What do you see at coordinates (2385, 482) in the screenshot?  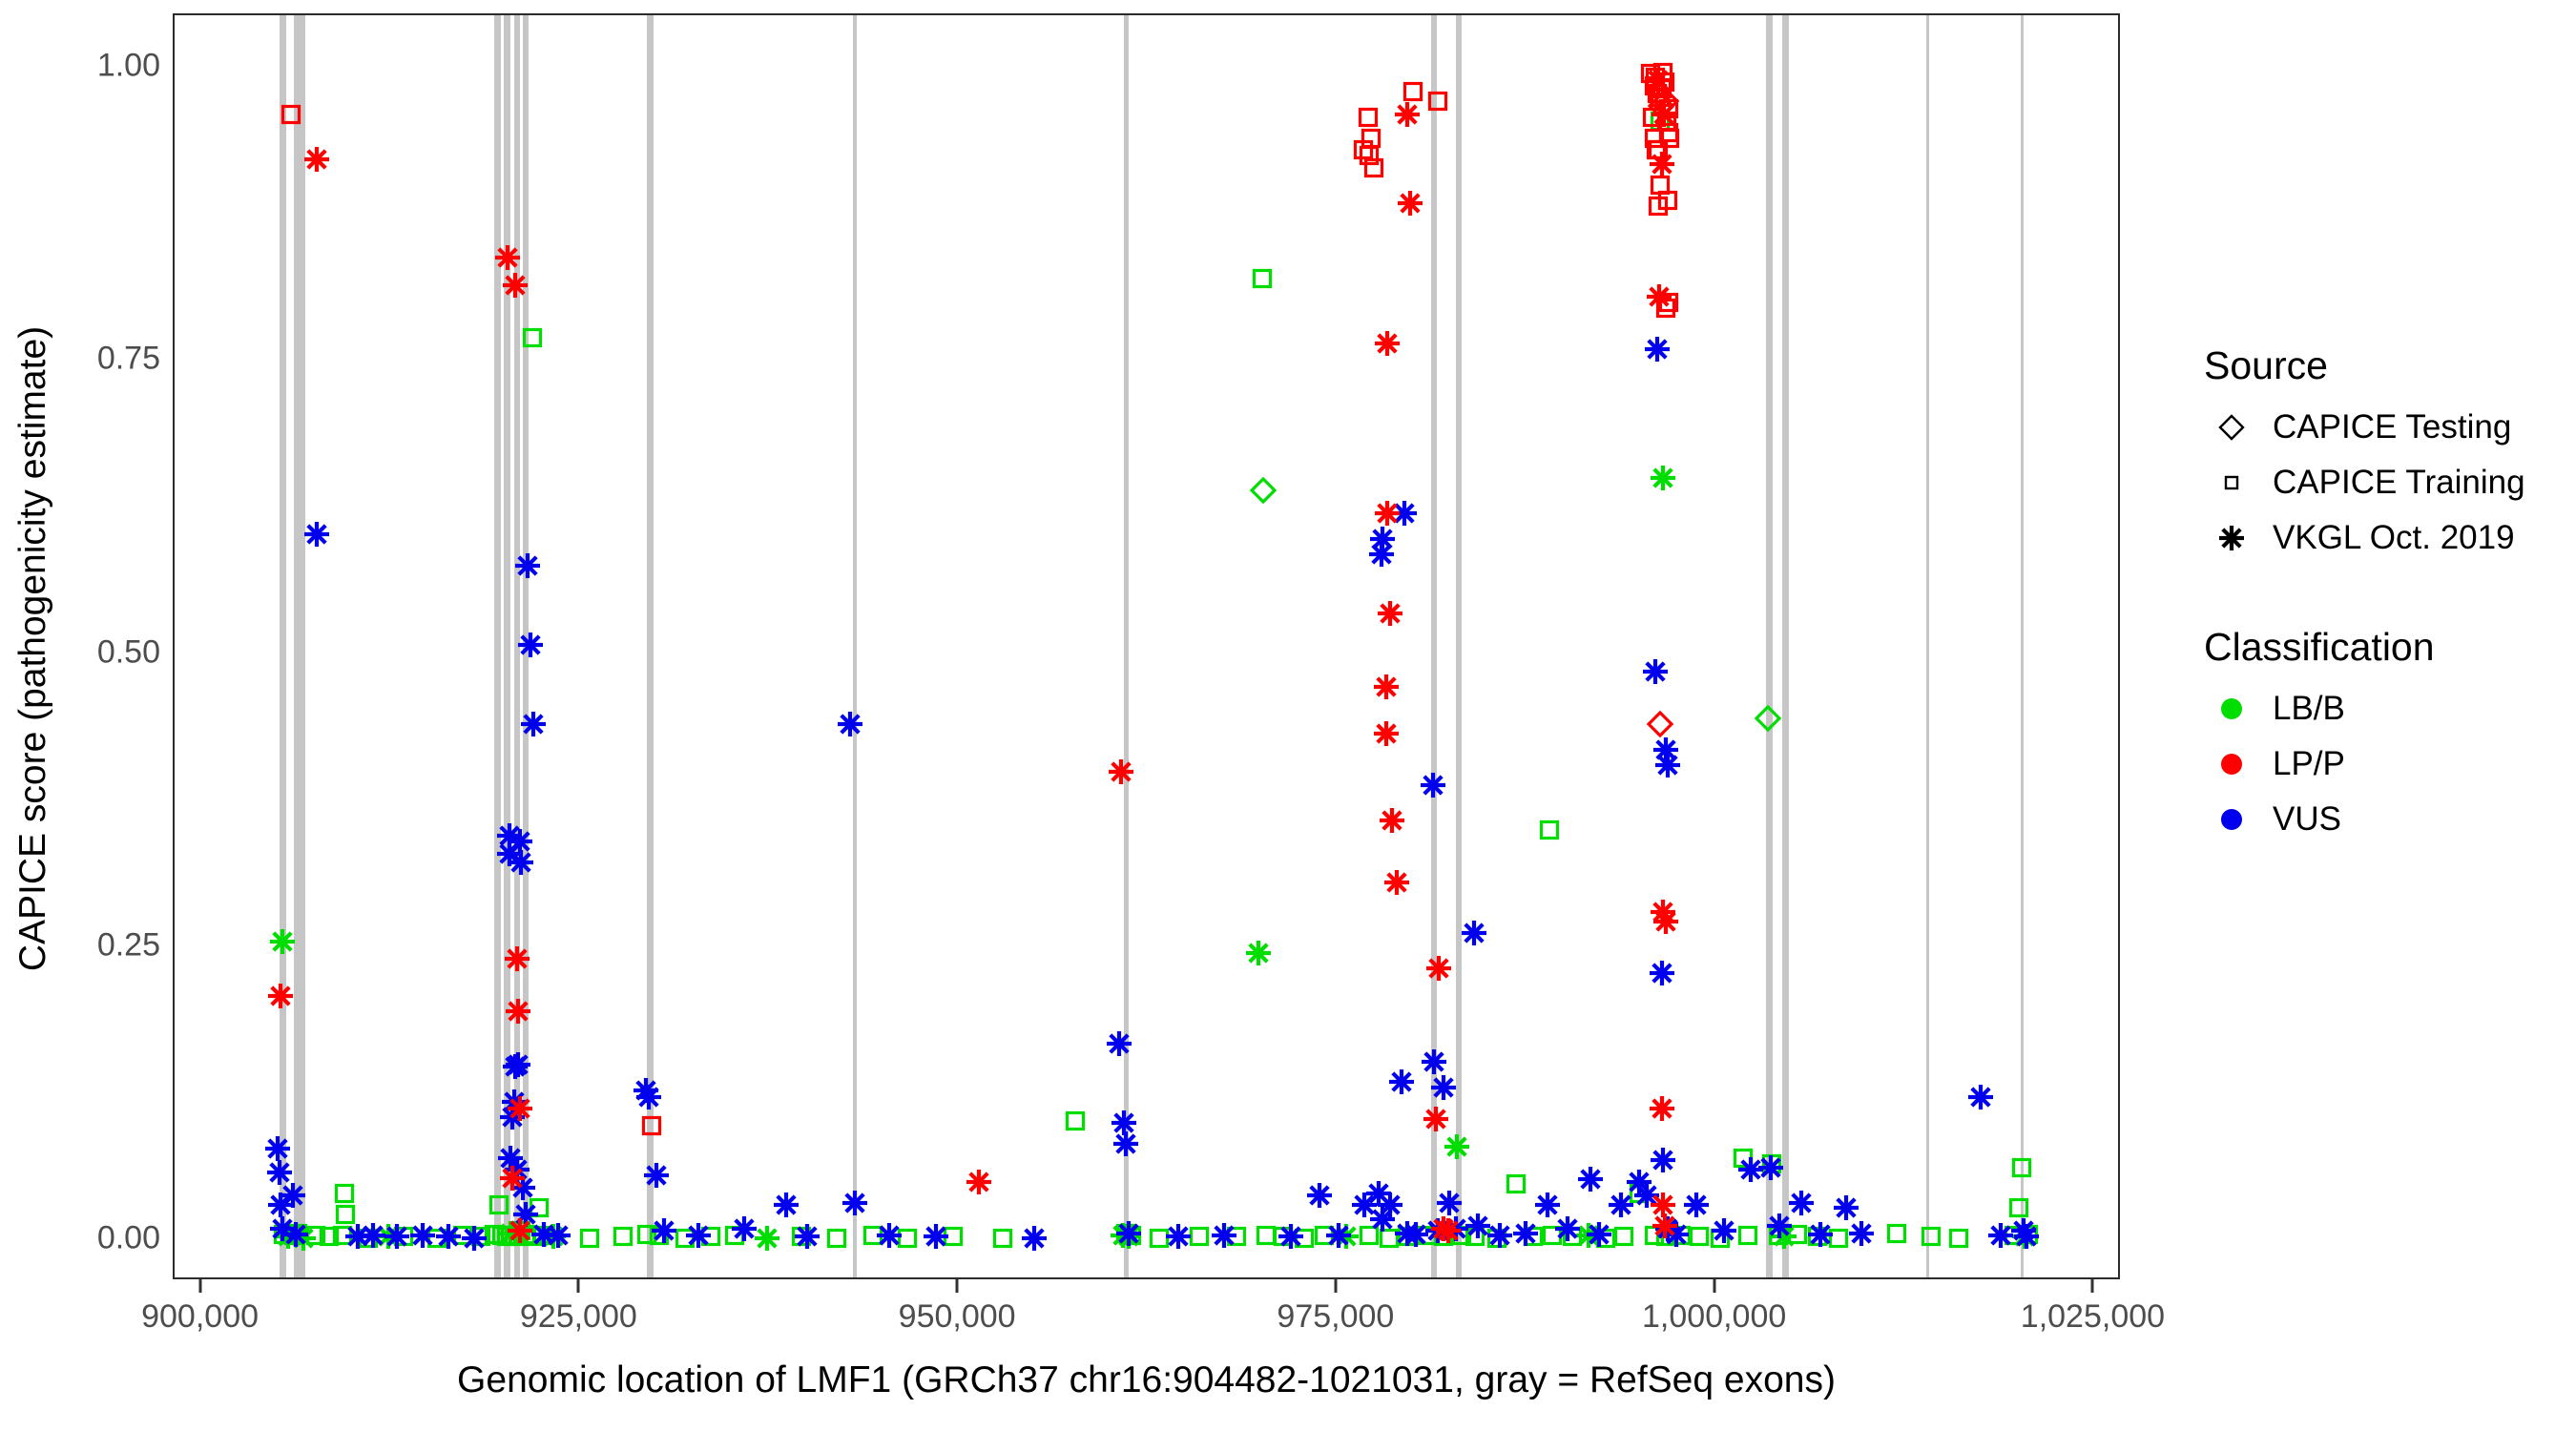 I see `legend-item: CAPICE Training` at bounding box center [2385, 482].